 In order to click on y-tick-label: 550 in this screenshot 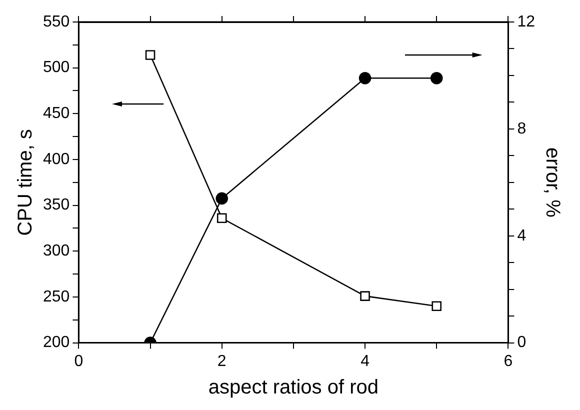, I will do `click(56, 21)`.